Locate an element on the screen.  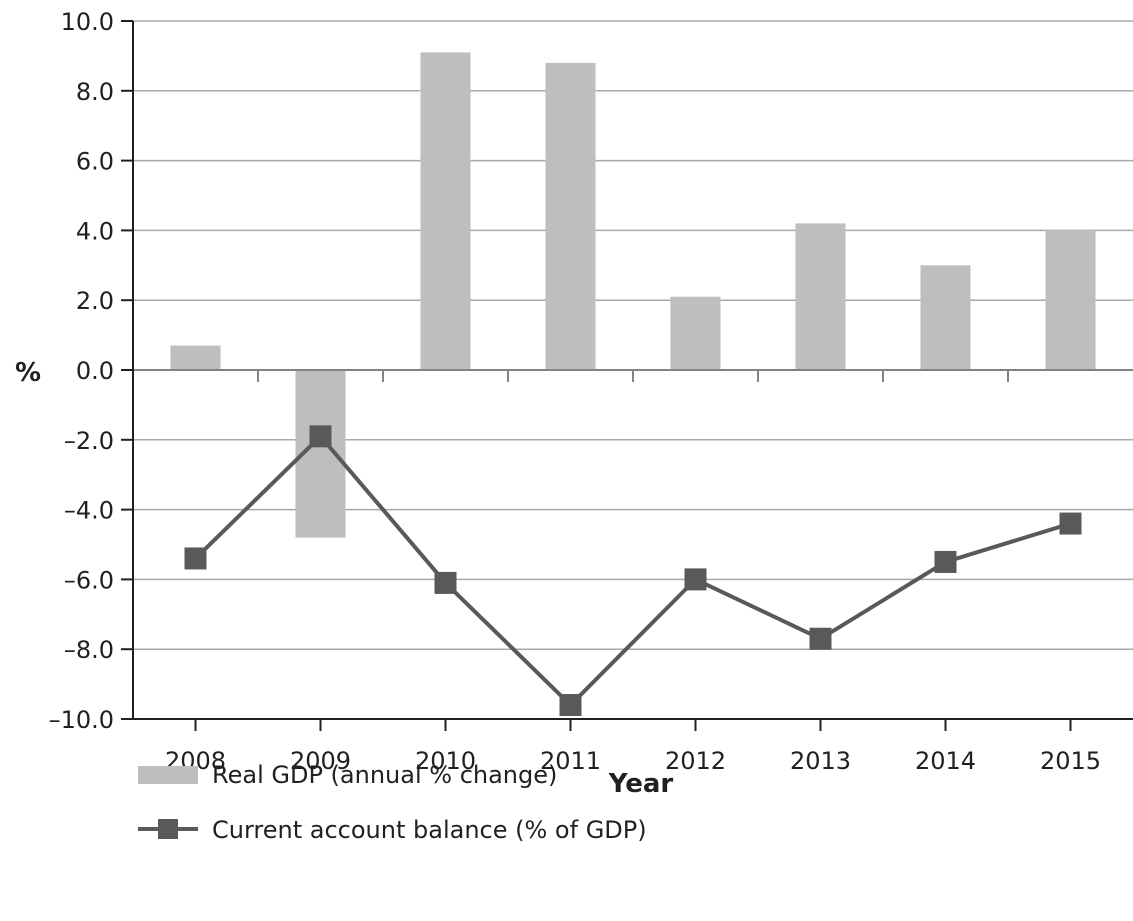
legend-label-real-gdp: Real GDP (annual % change) is located at coordinates (384, 775).